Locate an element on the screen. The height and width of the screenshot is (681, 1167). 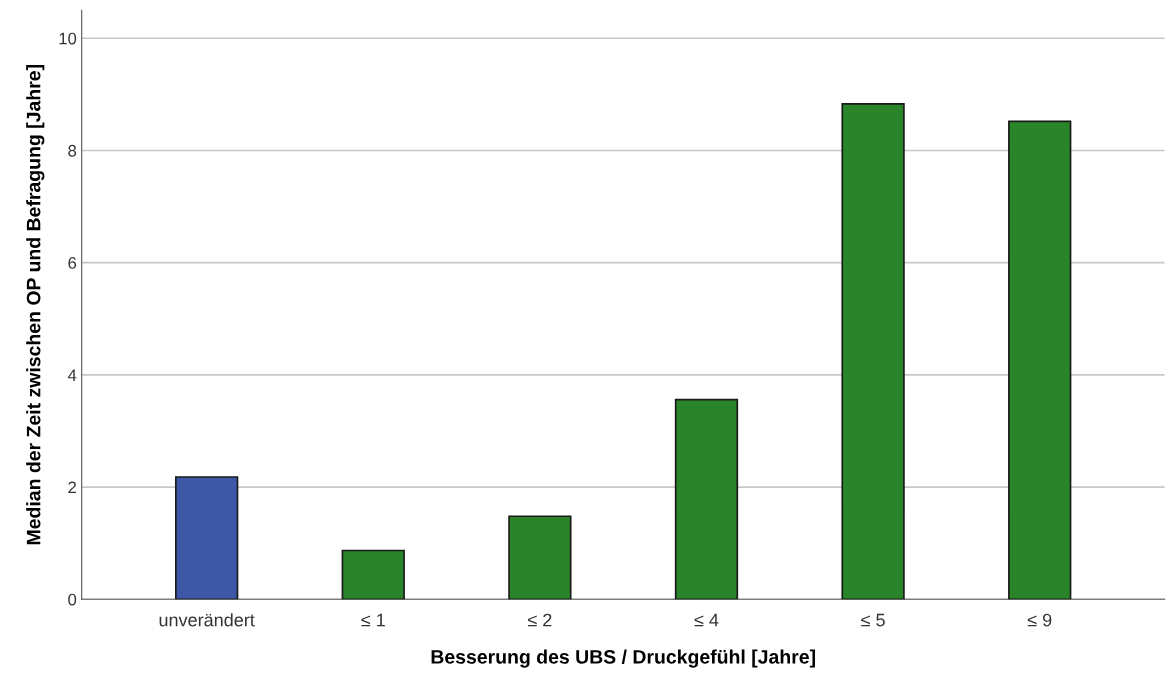
y-tick-label: 0 is located at coordinates (72, 599).